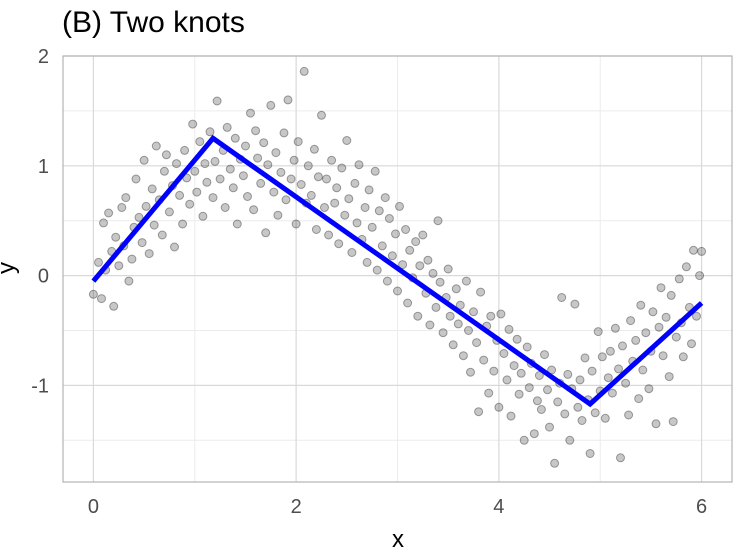 The height and width of the screenshot is (553, 739). What do you see at coordinates (398, 539) in the screenshot?
I see `x-axis-label: x` at bounding box center [398, 539].